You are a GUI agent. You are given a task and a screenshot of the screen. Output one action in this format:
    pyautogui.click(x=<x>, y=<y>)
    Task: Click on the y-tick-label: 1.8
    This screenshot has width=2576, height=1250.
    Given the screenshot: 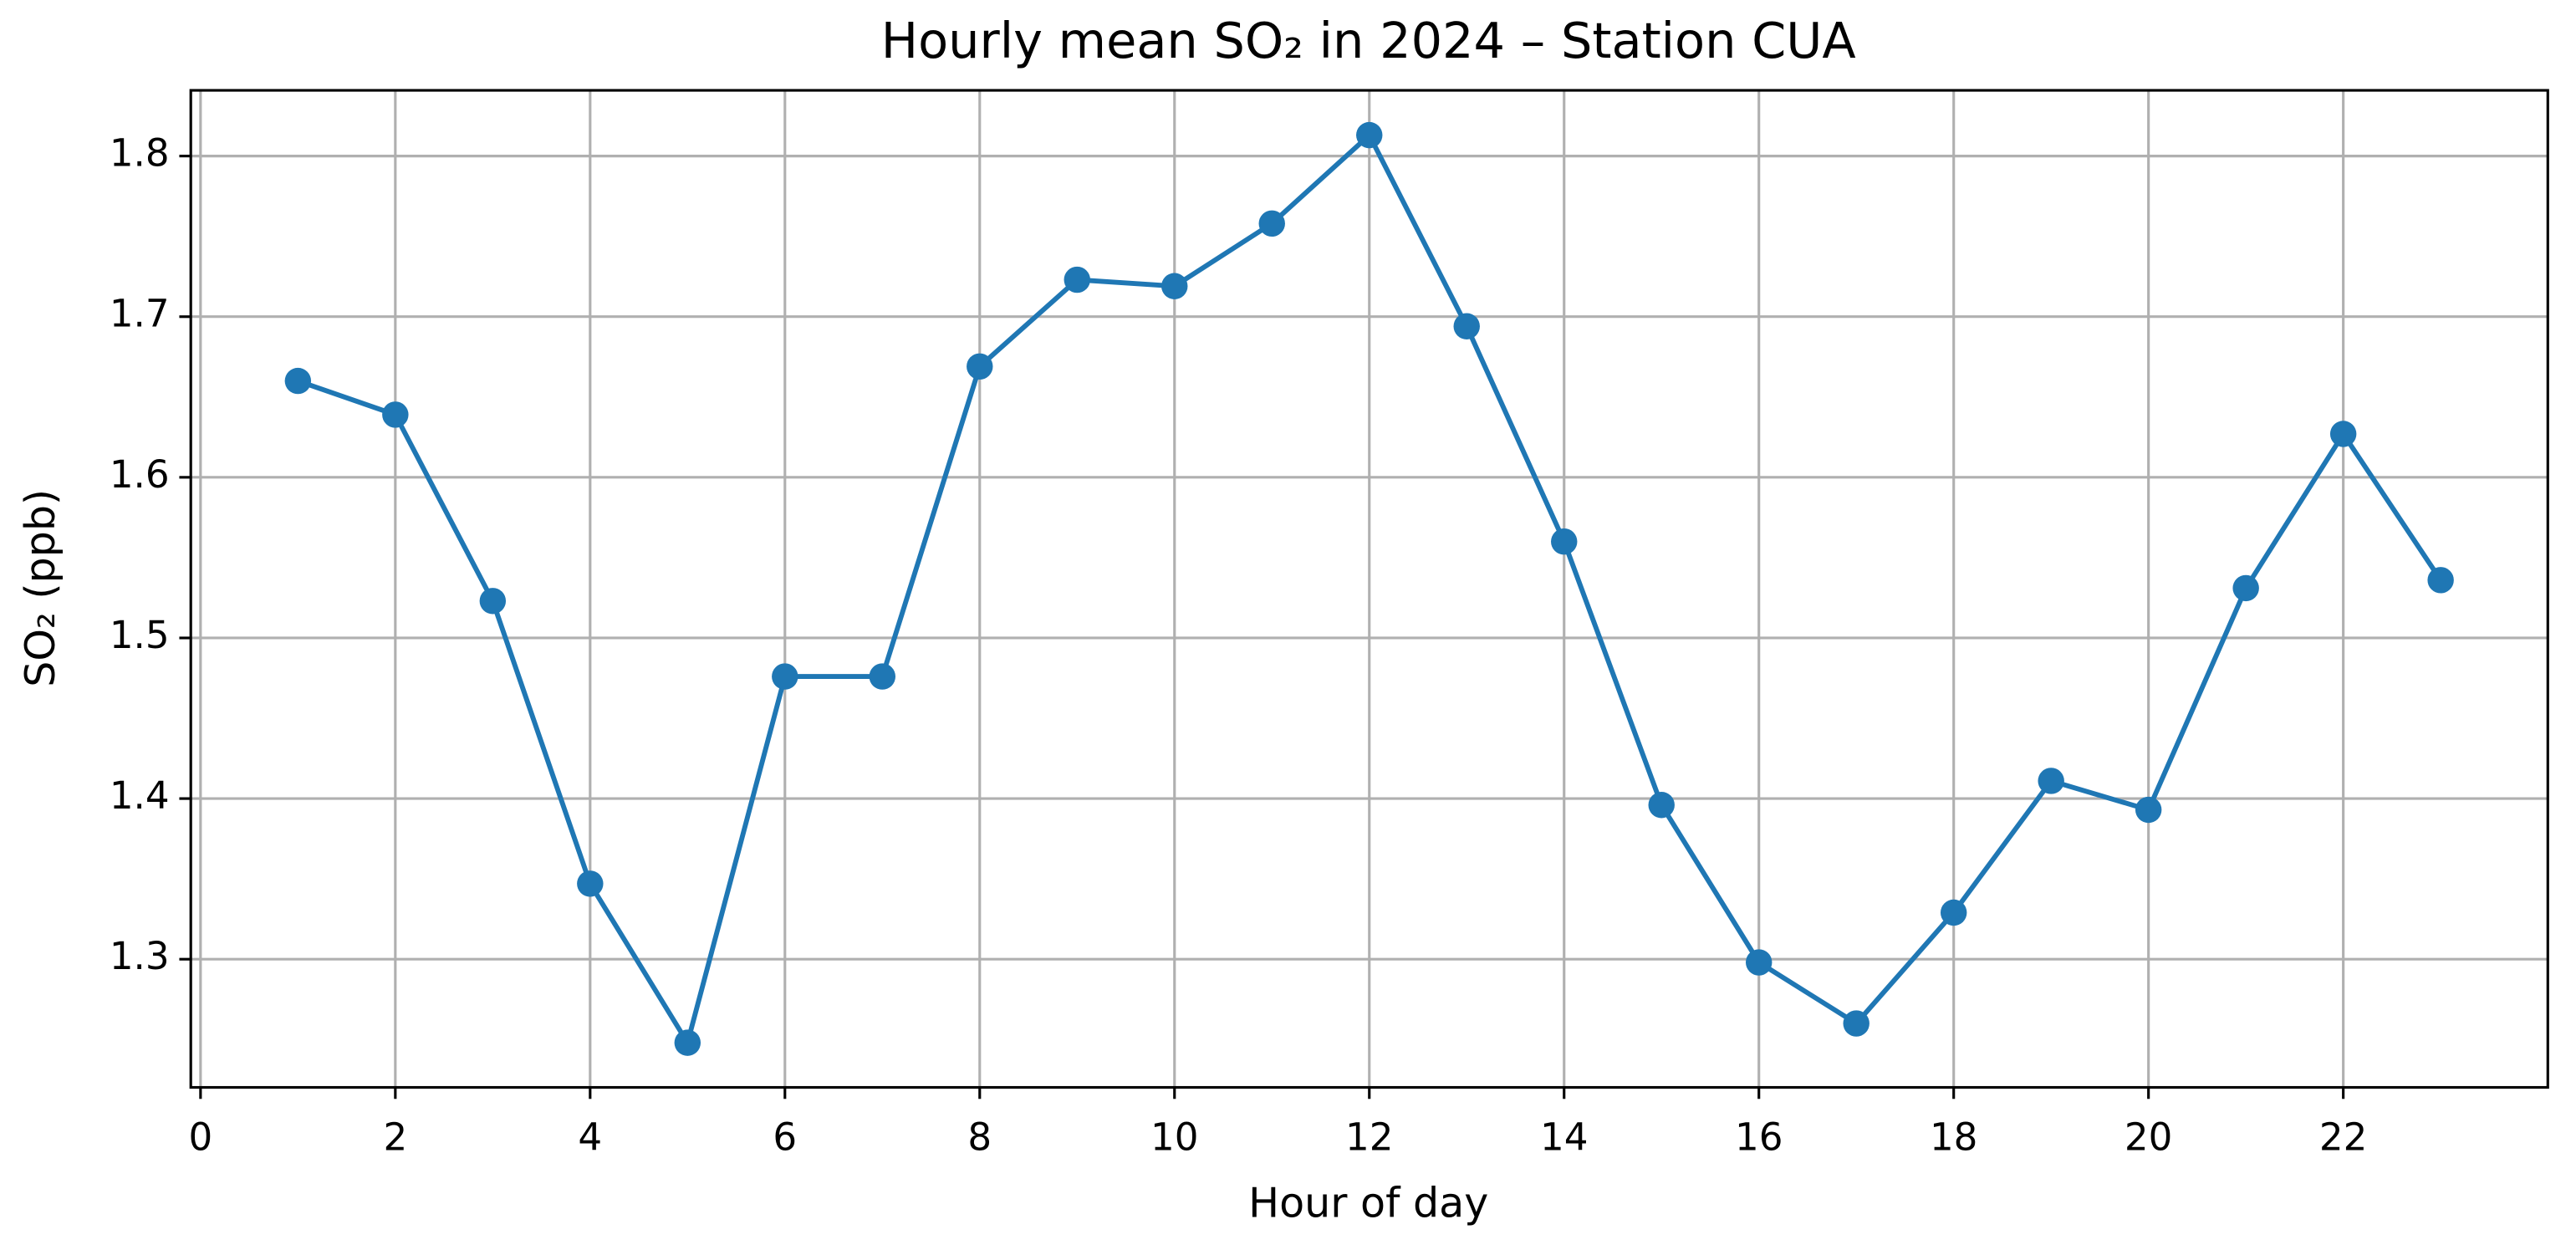 What is the action you would take?
    pyautogui.click(x=140, y=153)
    